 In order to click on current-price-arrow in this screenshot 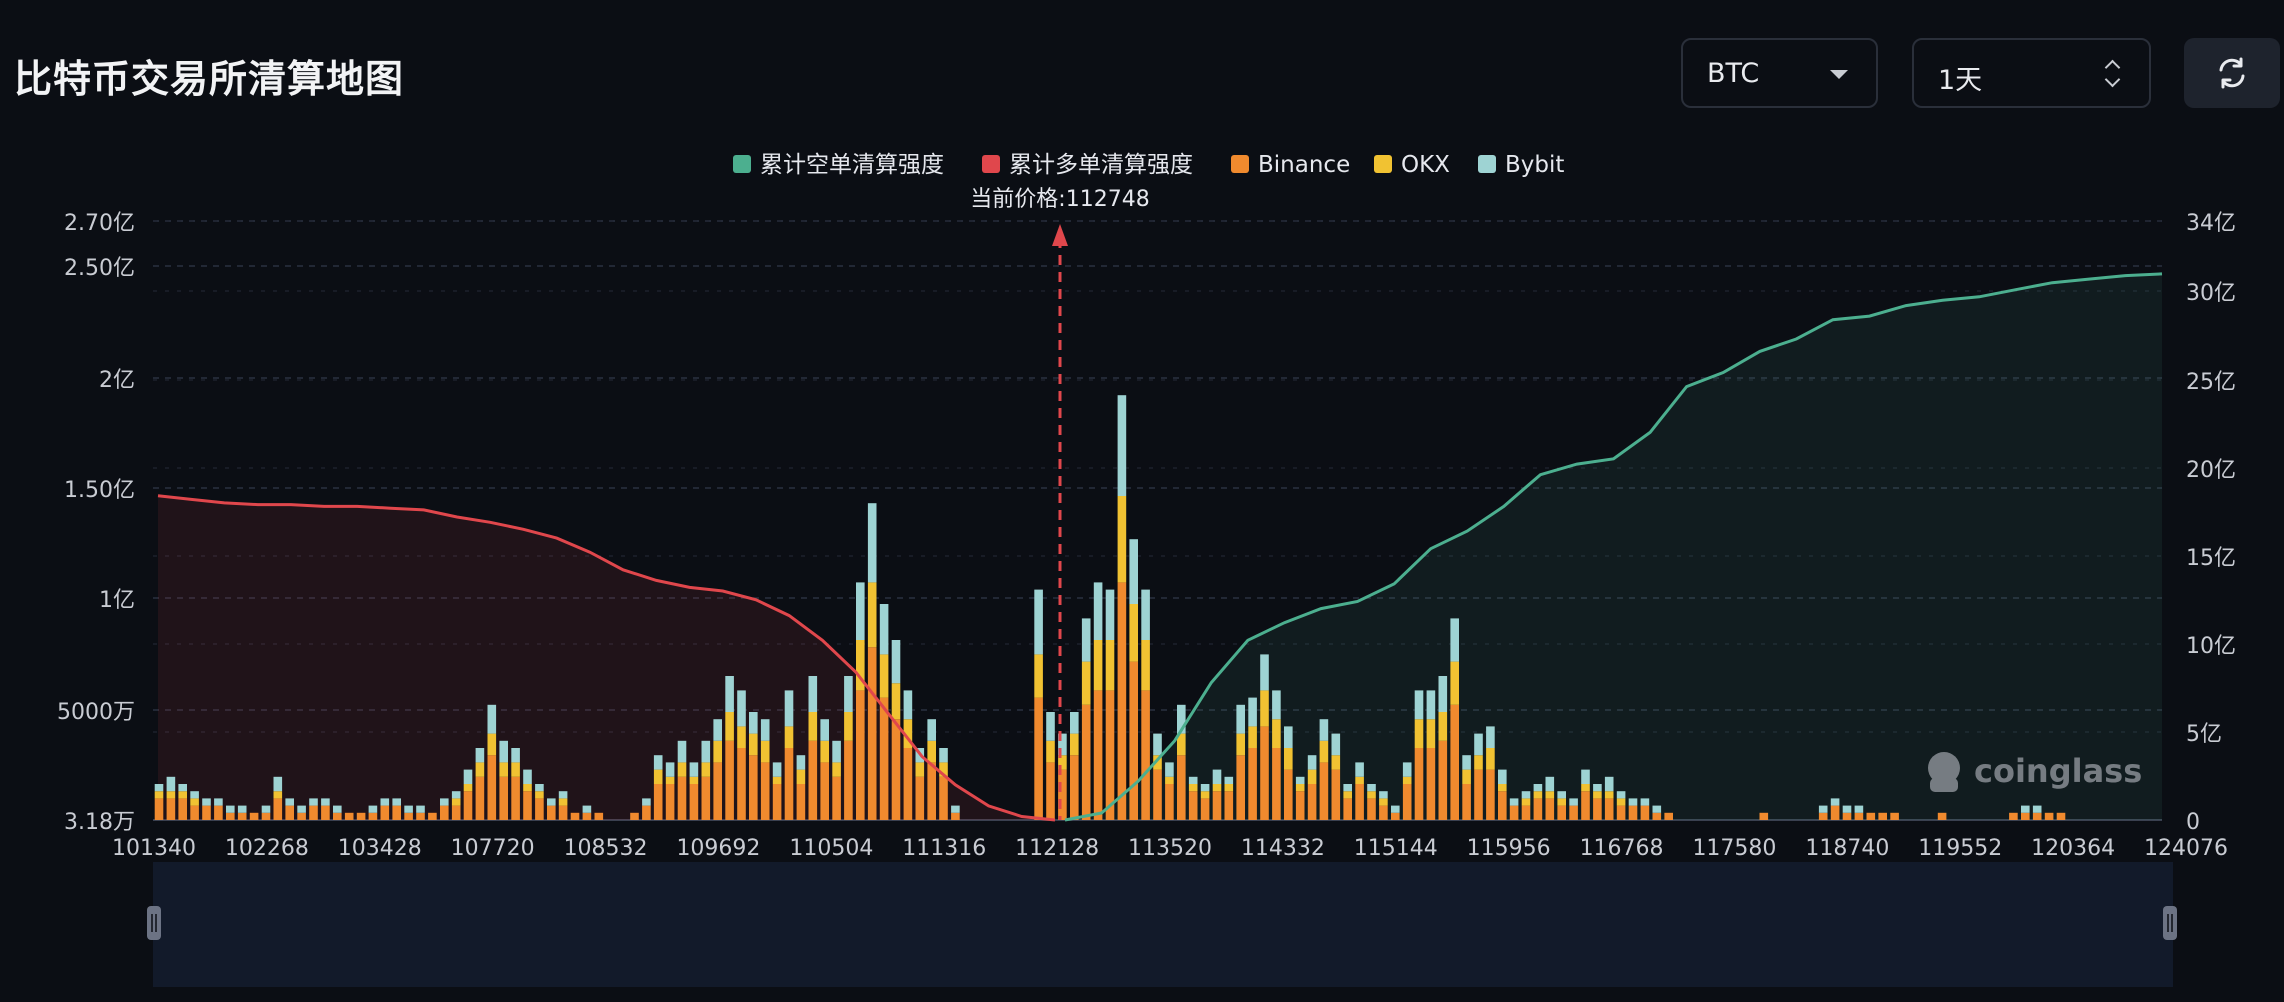, I will do `click(1060, 235)`.